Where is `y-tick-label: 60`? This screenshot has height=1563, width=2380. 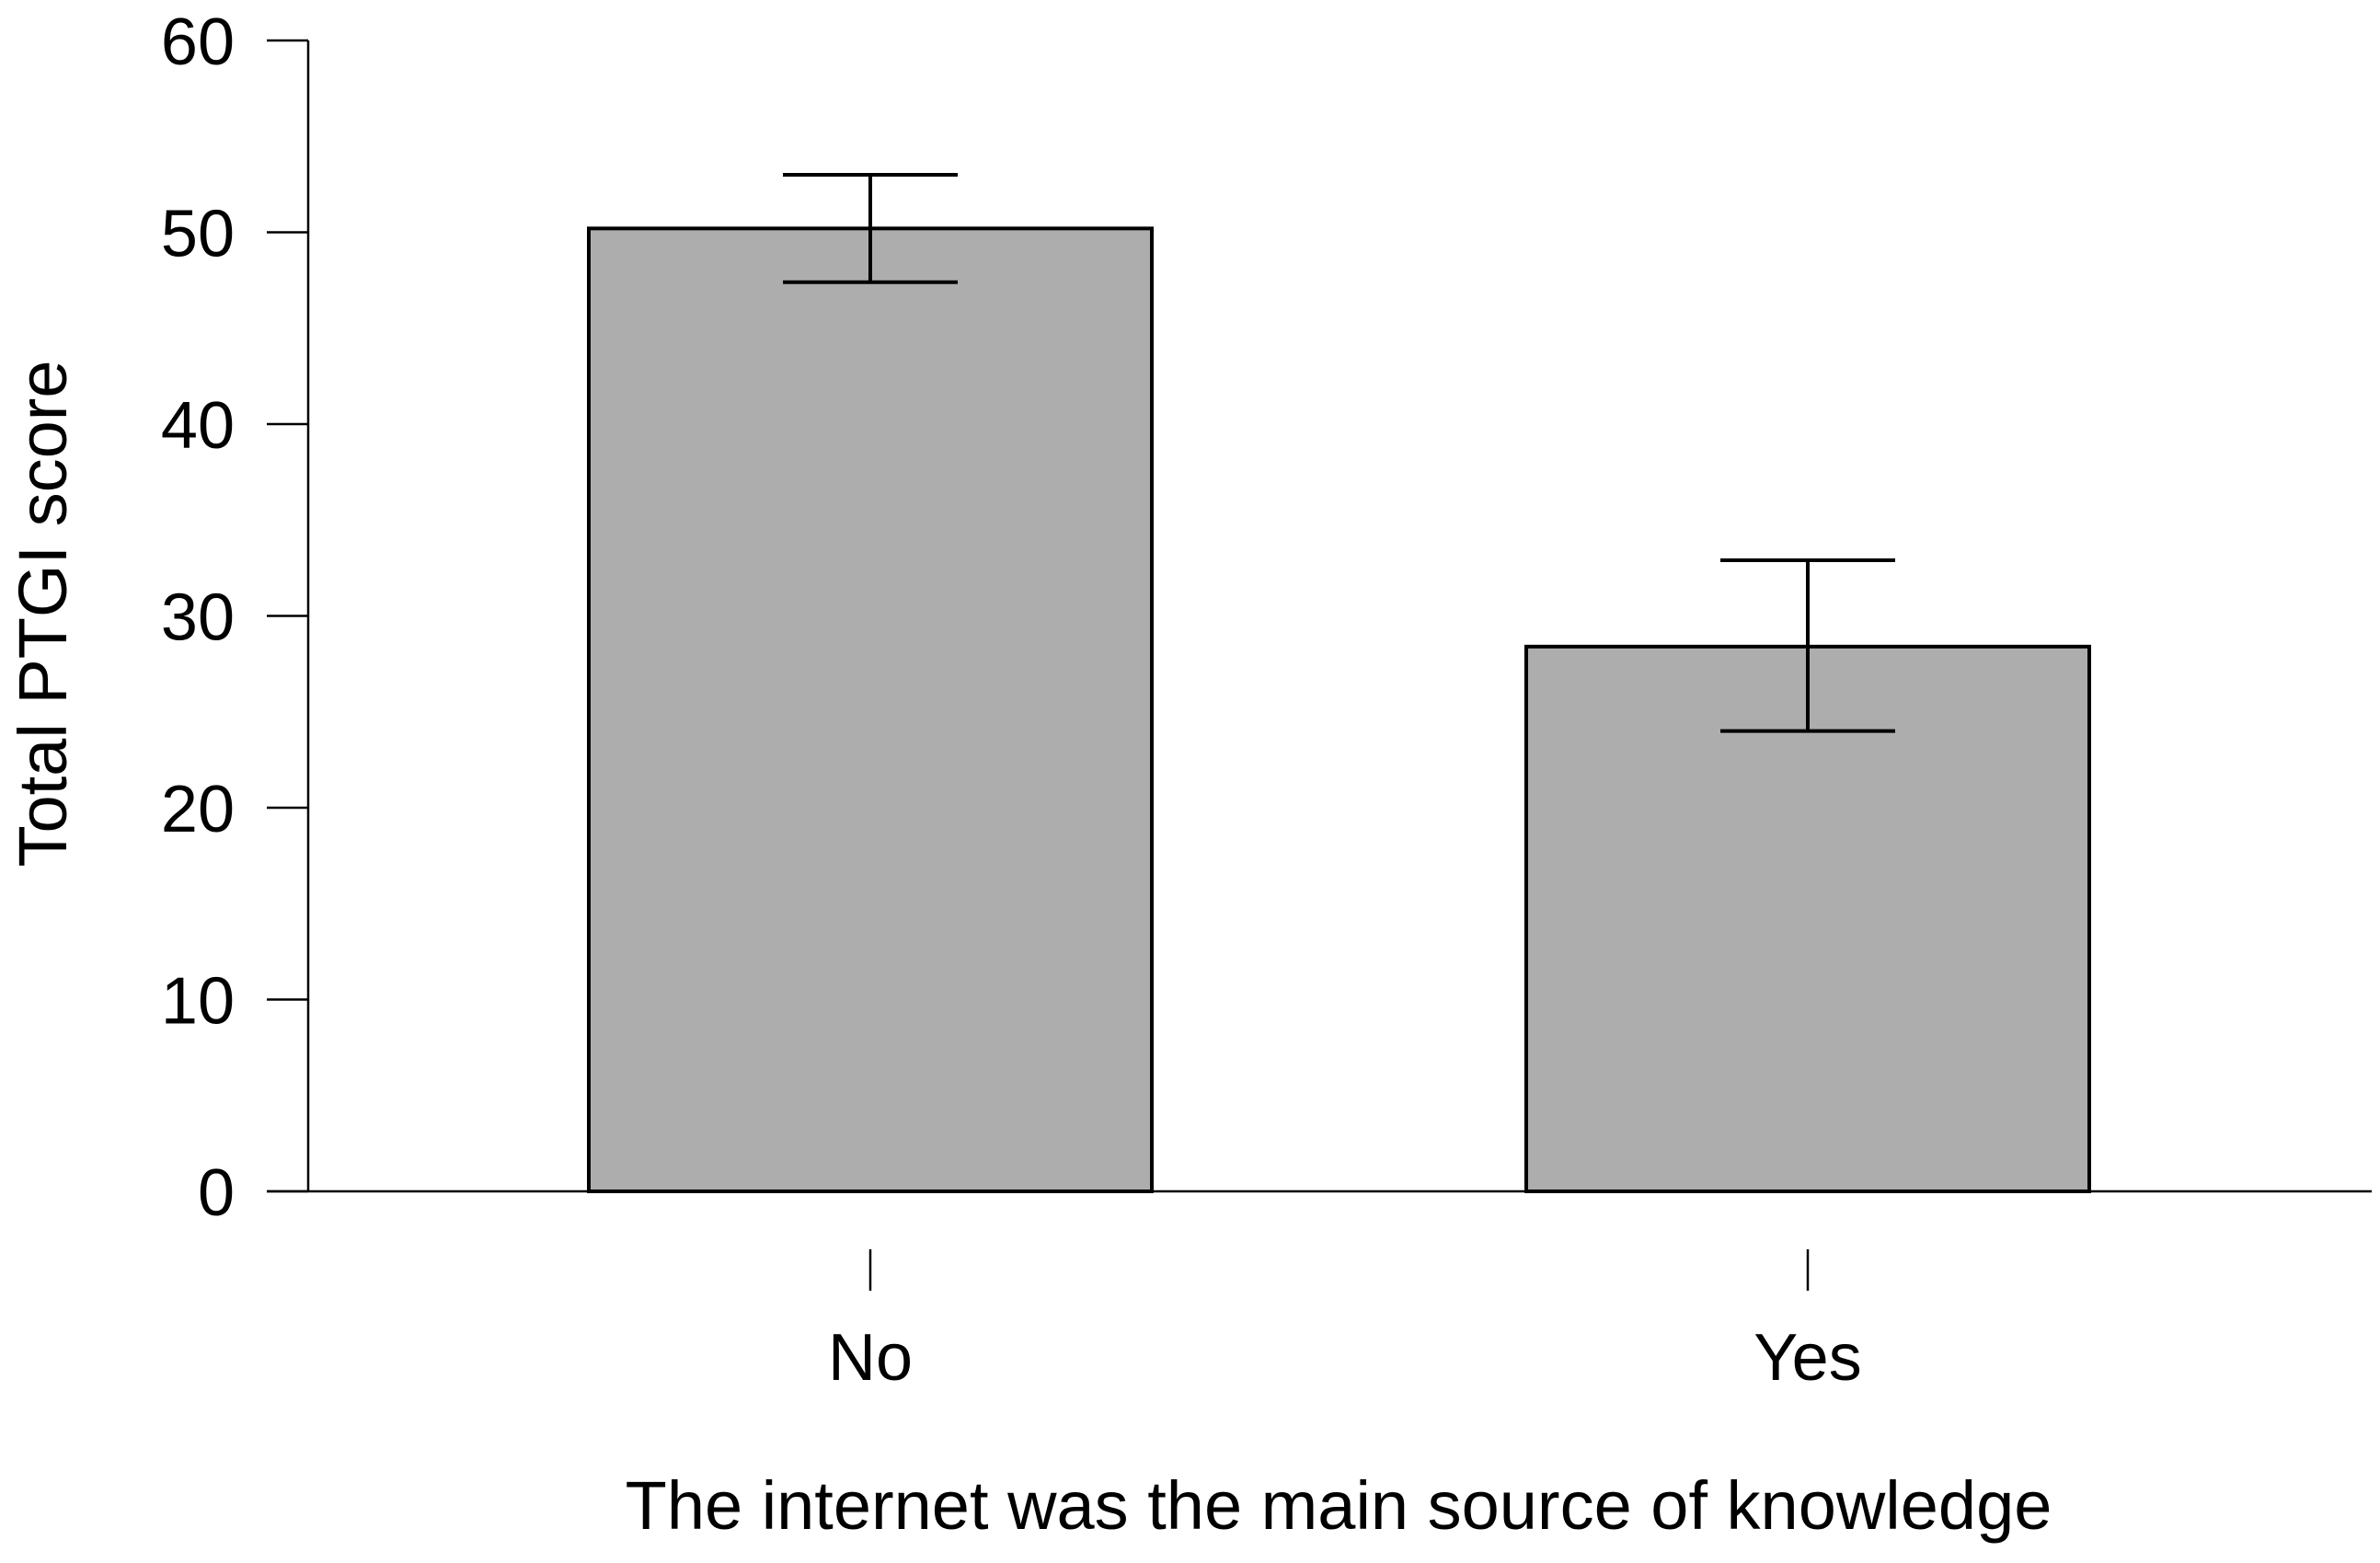
y-tick-label: 60 is located at coordinates (198, 42).